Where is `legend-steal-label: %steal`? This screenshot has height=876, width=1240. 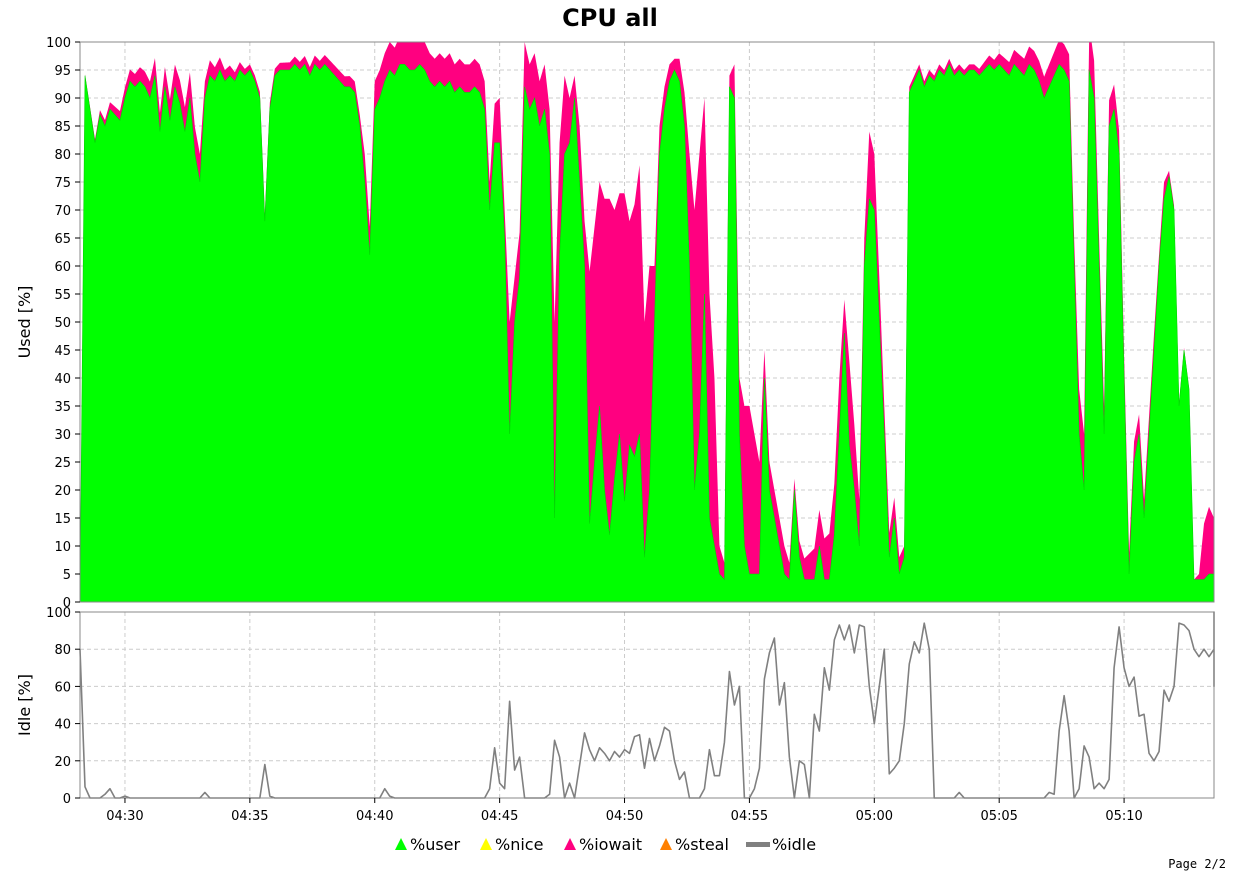 legend-steal-label: %steal is located at coordinates (702, 844).